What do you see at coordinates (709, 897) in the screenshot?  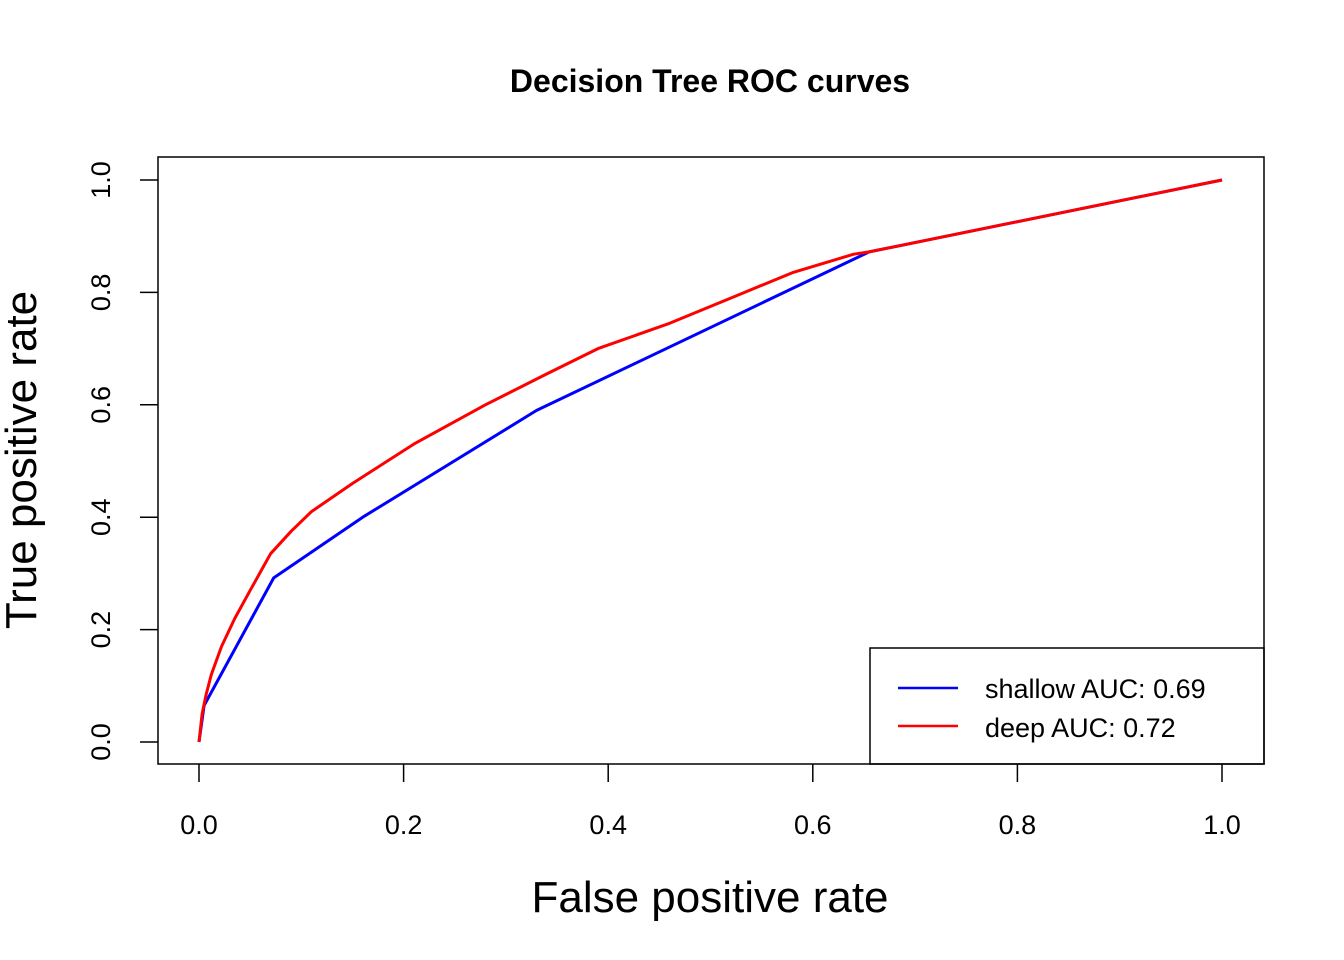 I see `x-axis-title: False positive rate` at bounding box center [709, 897].